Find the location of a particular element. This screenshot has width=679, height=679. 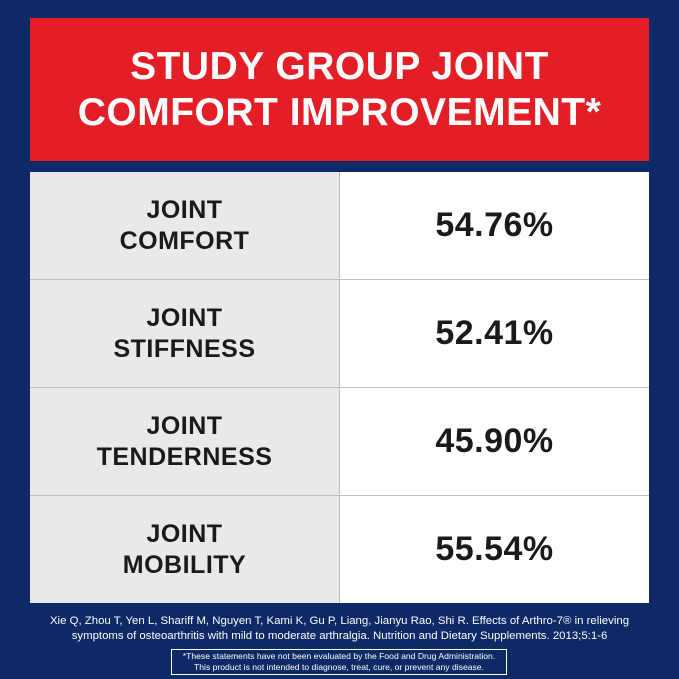

row-value: 55.54% is located at coordinates (494, 549).